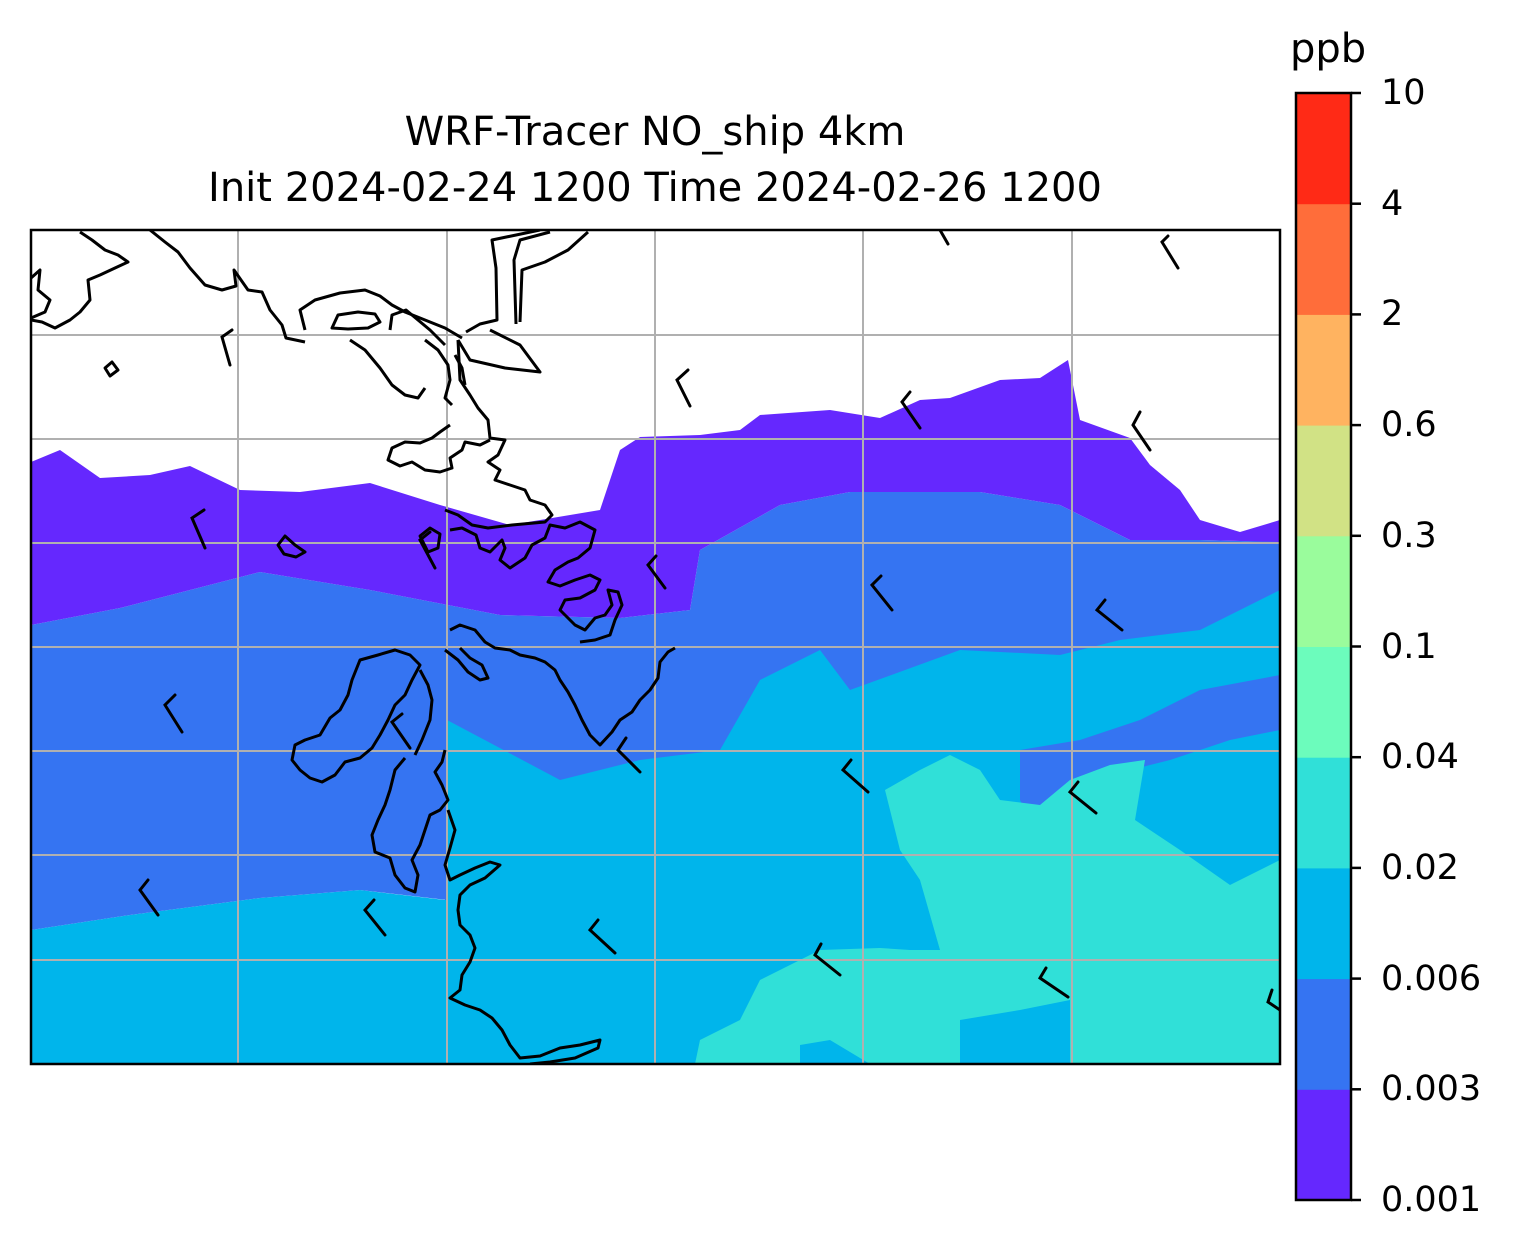 This screenshot has width=1528, height=1256. I want to click on colorbar-tick-label: 0.04, so click(1420, 757).